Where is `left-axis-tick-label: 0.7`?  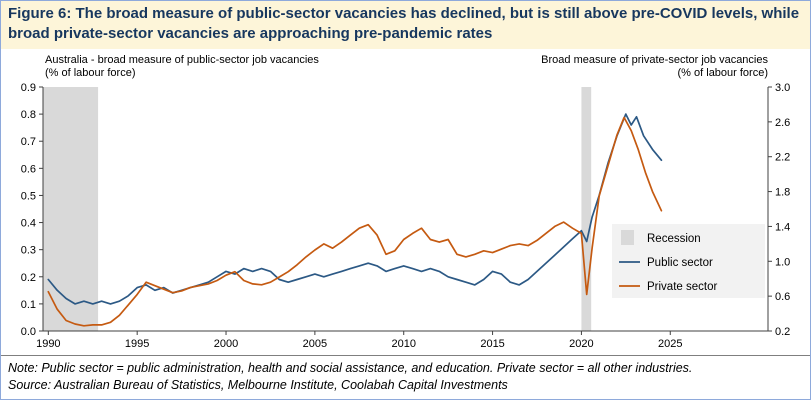 left-axis-tick-label: 0.7 is located at coordinates (28, 142).